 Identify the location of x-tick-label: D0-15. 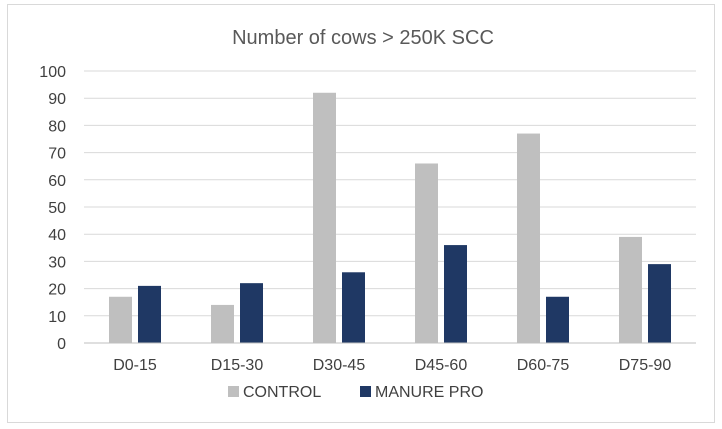
(135, 365).